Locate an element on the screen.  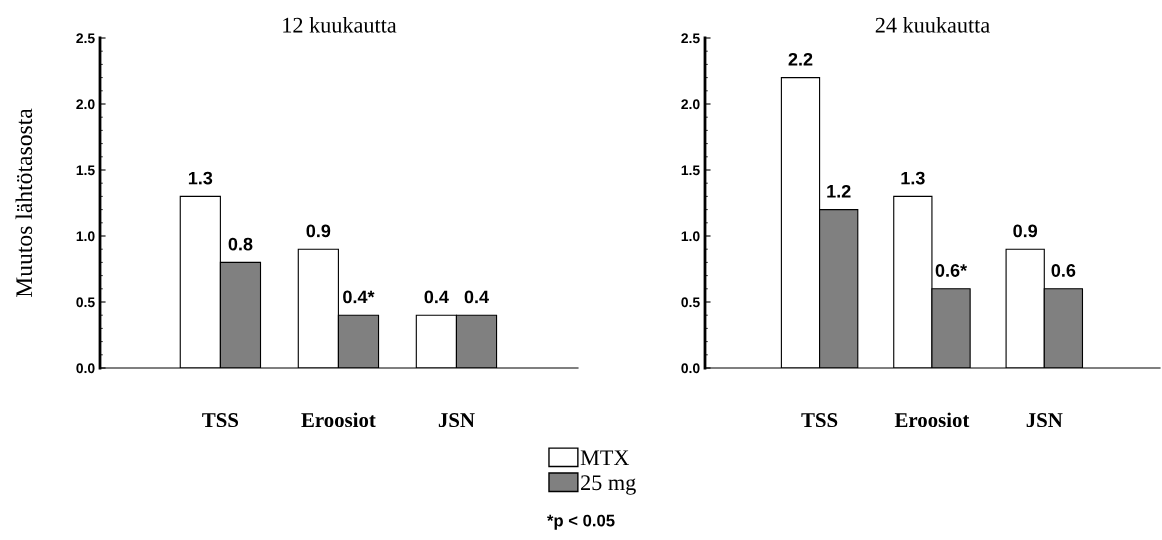
data-label: 0.4* is located at coordinates (359, 297).